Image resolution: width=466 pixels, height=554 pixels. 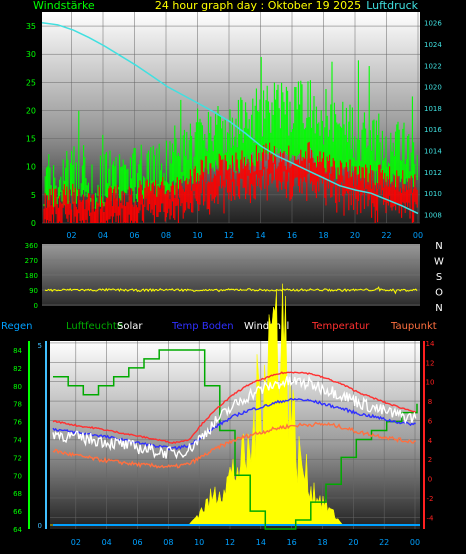 What do you see at coordinates (134, 235) in the screenshot?
I see `wind-x-tick: 06` at bounding box center [134, 235].